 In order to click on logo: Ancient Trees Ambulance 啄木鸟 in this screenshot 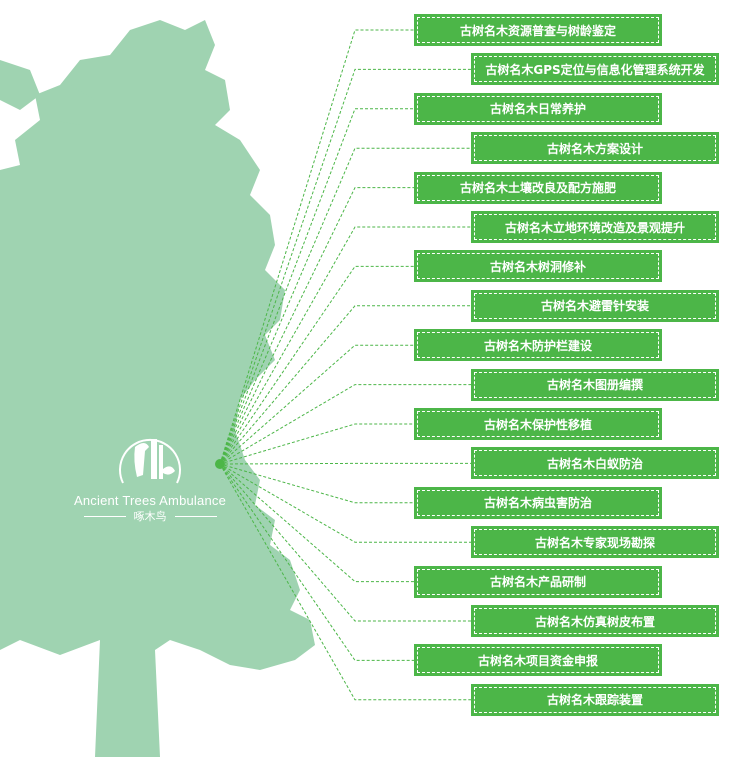, I will do `click(150, 474)`.